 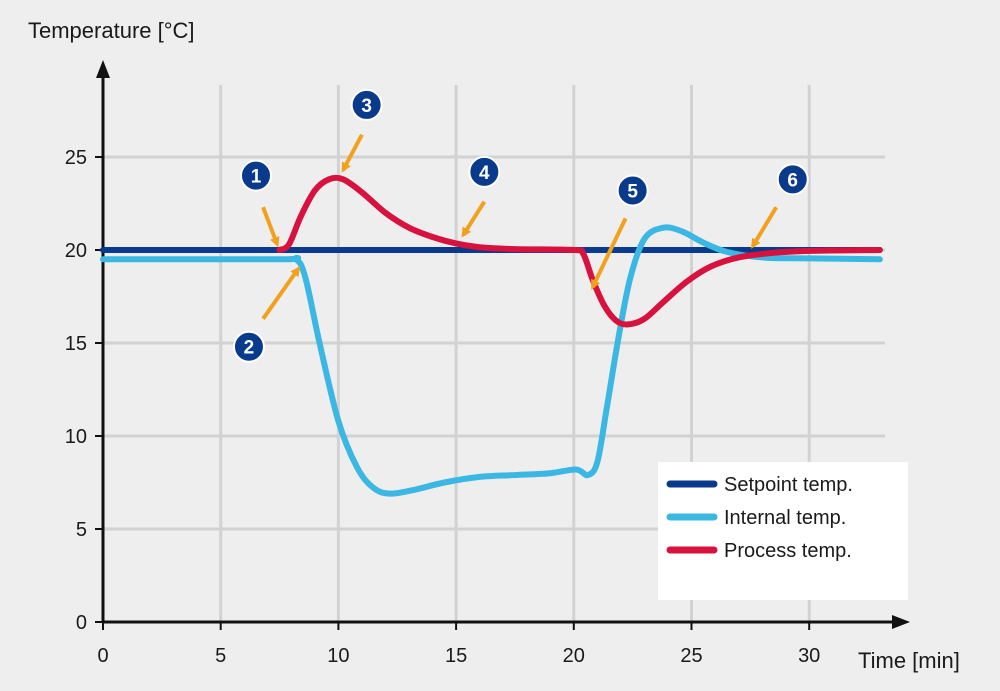 What do you see at coordinates (81, 530) in the screenshot?
I see `y-tick-label: 5` at bounding box center [81, 530].